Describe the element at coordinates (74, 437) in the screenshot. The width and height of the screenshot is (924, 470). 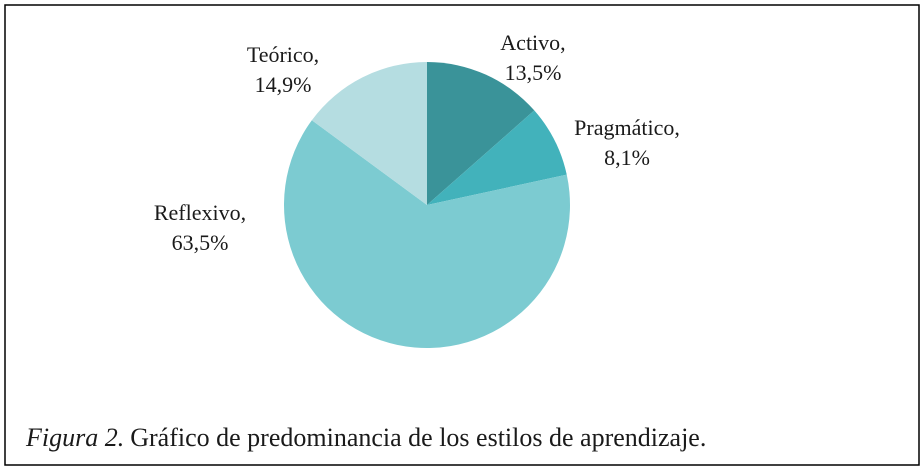
I see `caption-label: Figura 2.` at that location.